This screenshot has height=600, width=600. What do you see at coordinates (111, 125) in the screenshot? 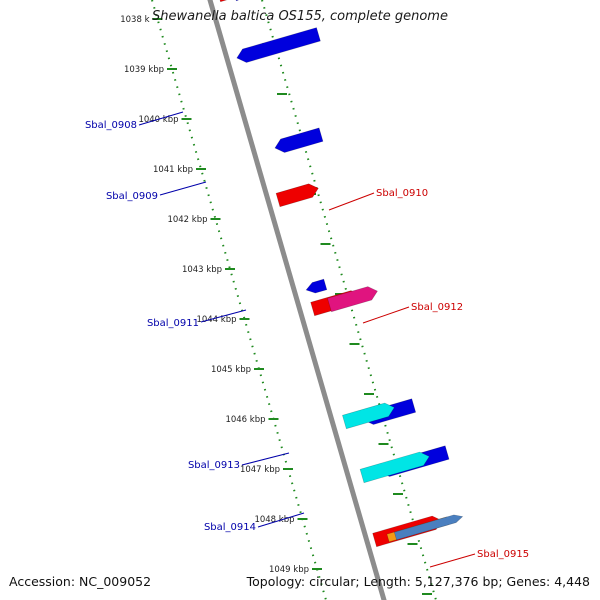
I see `gene-label: Sbal_0908` at bounding box center [111, 125].